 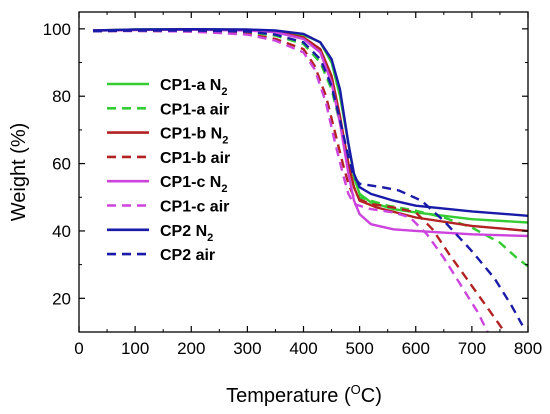 What do you see at coordinates (61, 96) in the screenshot?
I see `y-tick-label: 80` at bounding box center [61, 96].